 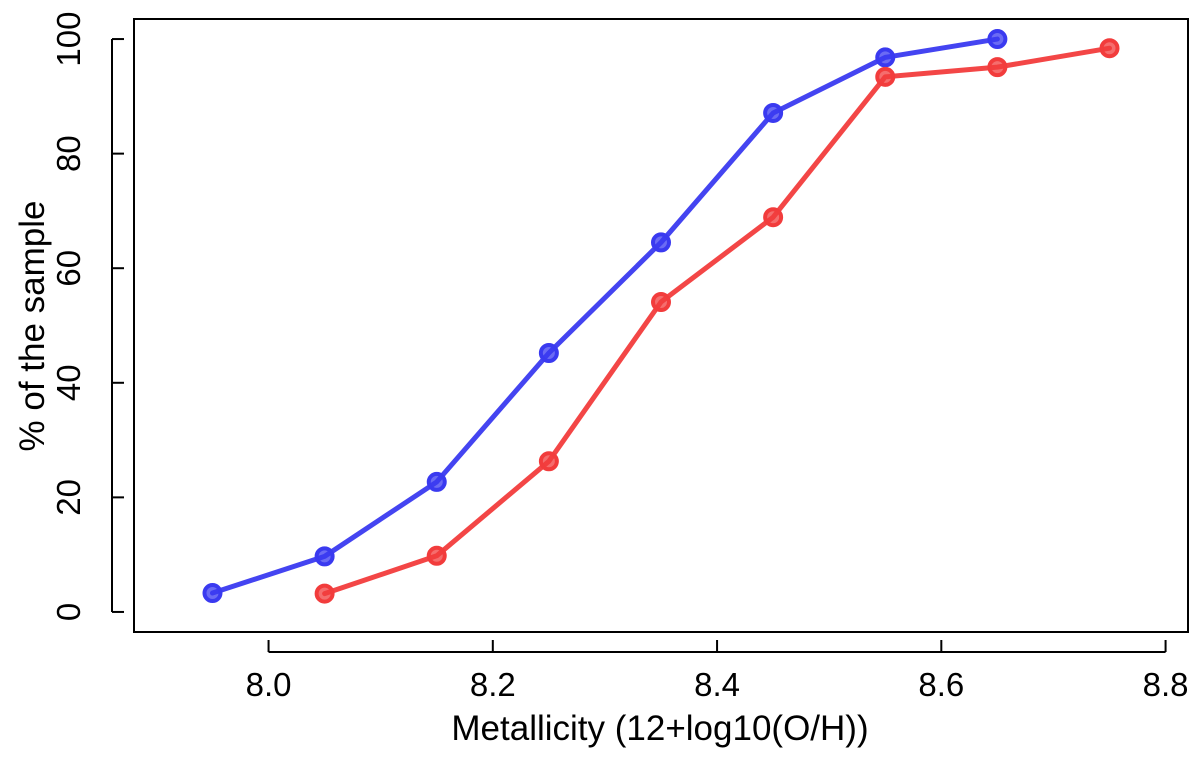 What do you see at coordinates (68, 497) in the screenshot?
I see `y-tick-label: 20` at bounding box center [68, 497].